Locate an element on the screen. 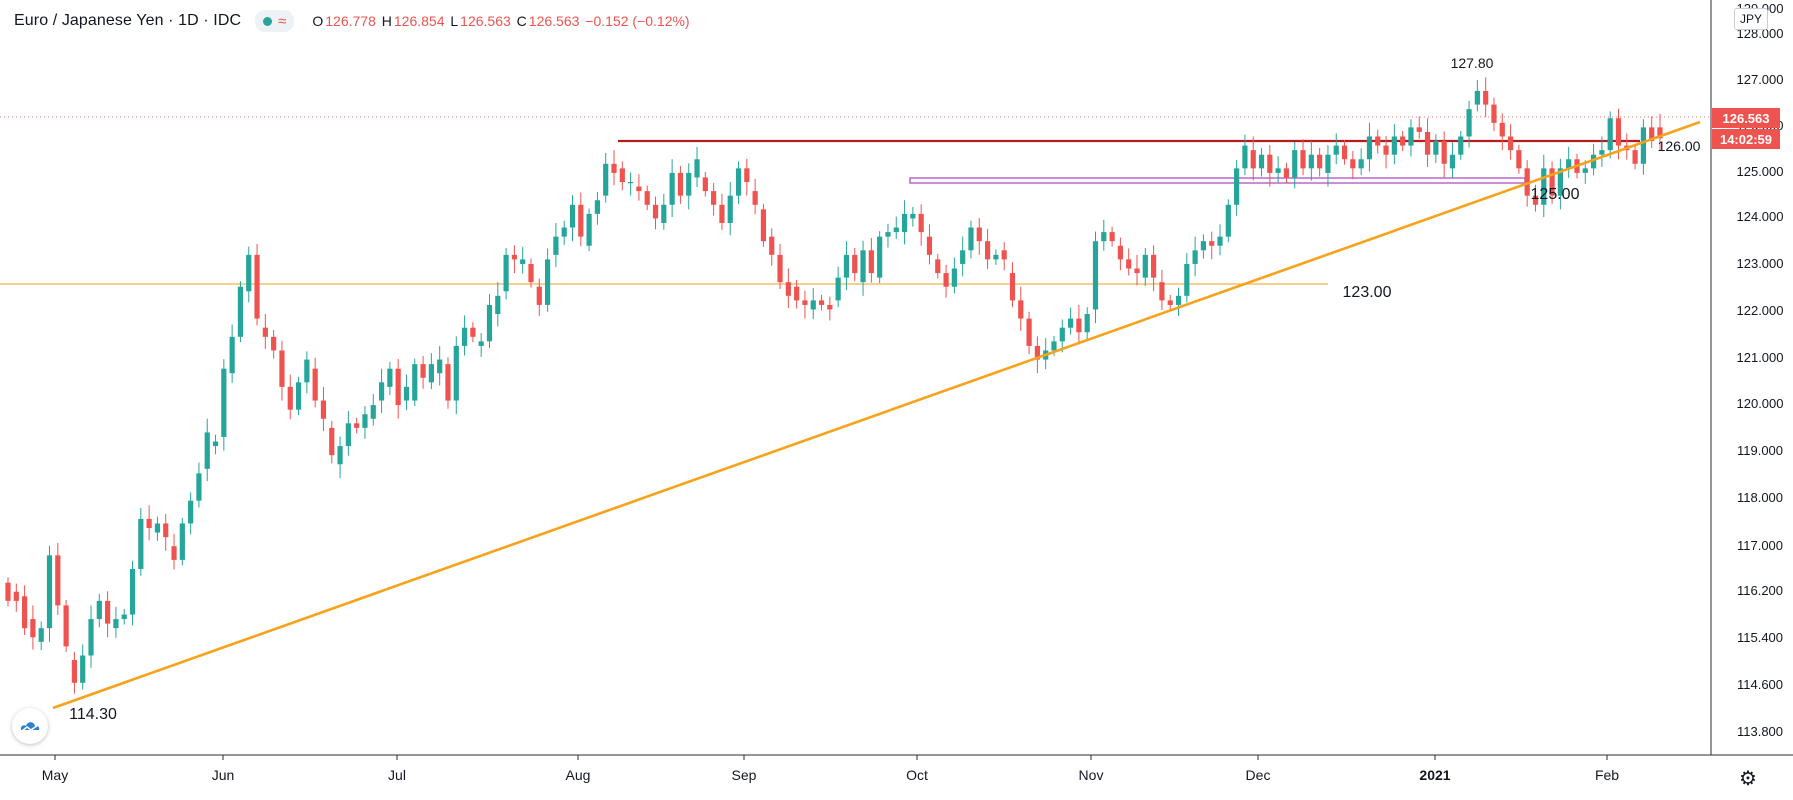 The width and height of the screenshot is (1793, 800). y-tick-label: 114.600 is located at coordinates (1760, 684).